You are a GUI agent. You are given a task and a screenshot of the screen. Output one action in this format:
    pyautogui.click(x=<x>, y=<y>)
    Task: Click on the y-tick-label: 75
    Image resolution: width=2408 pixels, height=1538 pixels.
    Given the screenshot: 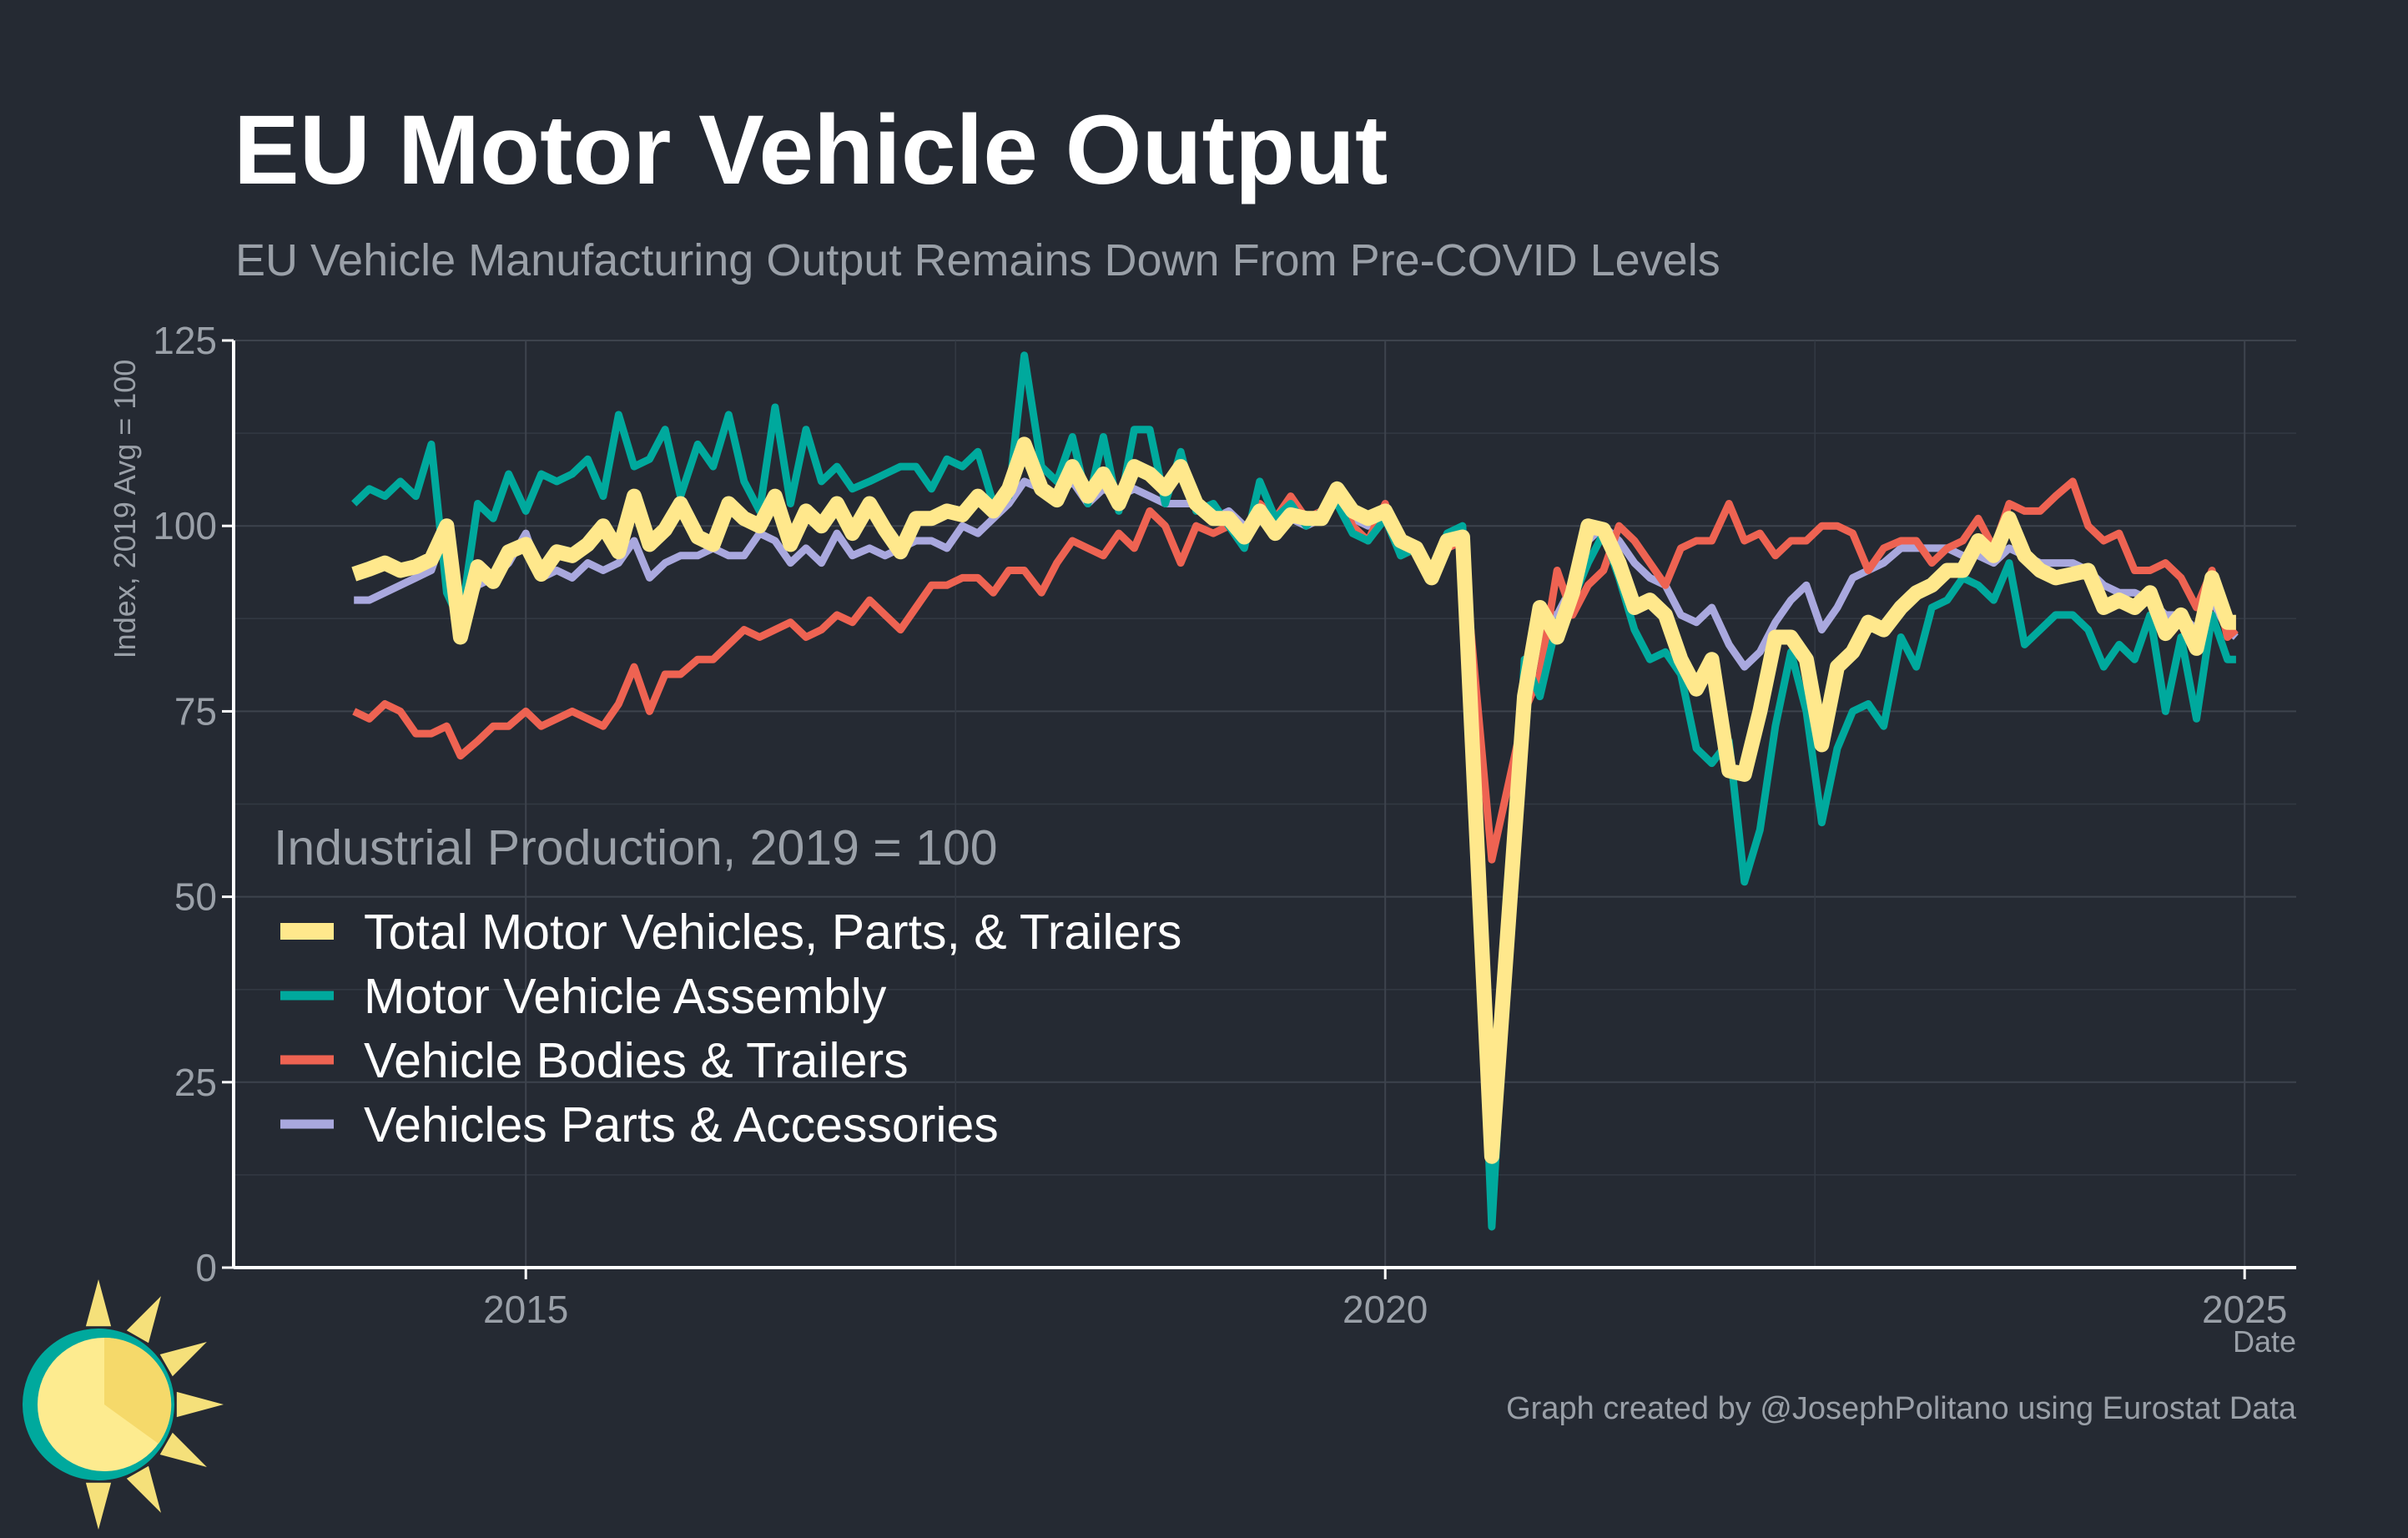 What is the action you would take?
    pyautogui.click(x=195, y=711)
    